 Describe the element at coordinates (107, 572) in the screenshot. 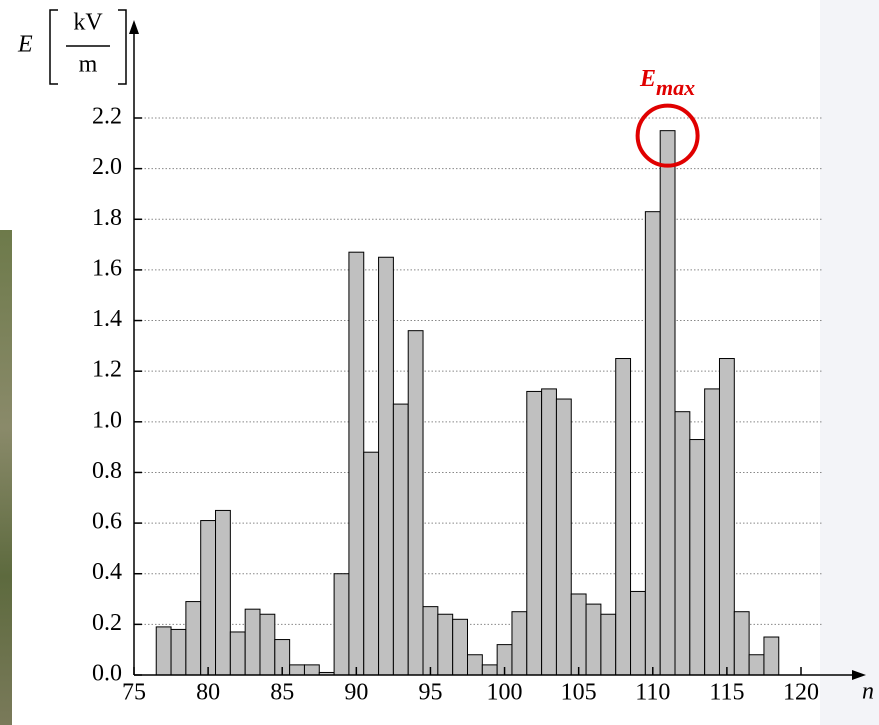

I see `y-tick-label: 0.4` at that location.